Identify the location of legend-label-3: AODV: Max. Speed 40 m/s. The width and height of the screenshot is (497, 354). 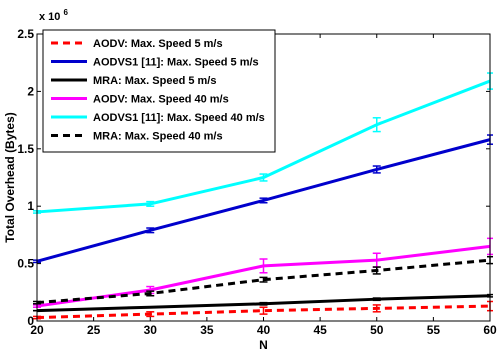
(161, 100).